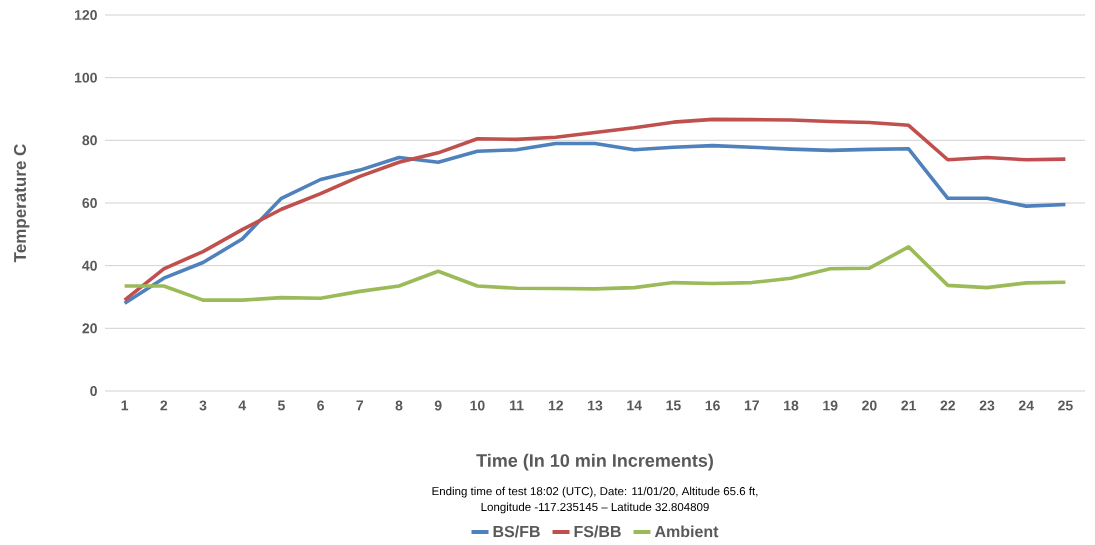  I want to click on x-tick-label: 13, so click(595, 405).